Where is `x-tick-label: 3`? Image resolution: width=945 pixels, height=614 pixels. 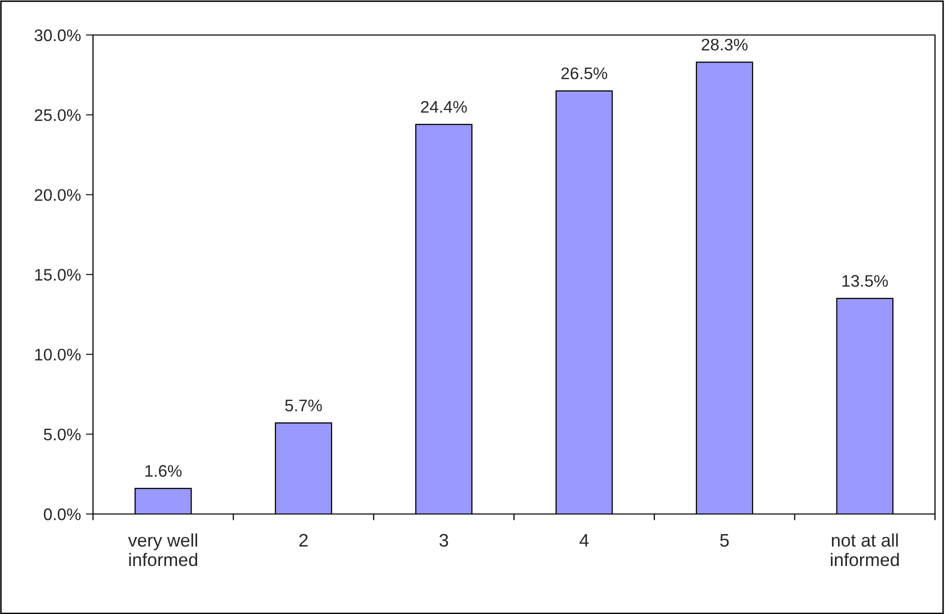
x-tick-label: 3 is located at coordinates (444, 540).